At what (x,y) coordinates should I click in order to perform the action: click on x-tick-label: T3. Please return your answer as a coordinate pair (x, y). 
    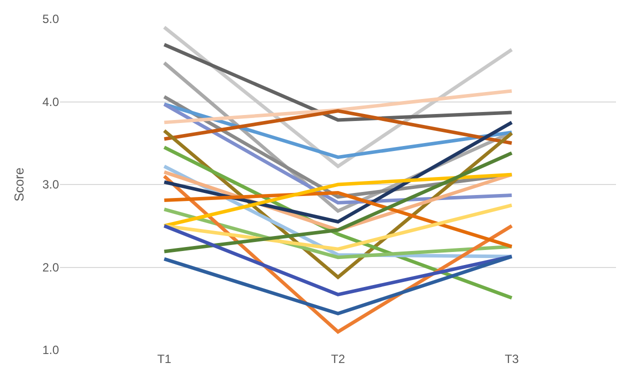
    Looking at the image, I should click on (512, 359).